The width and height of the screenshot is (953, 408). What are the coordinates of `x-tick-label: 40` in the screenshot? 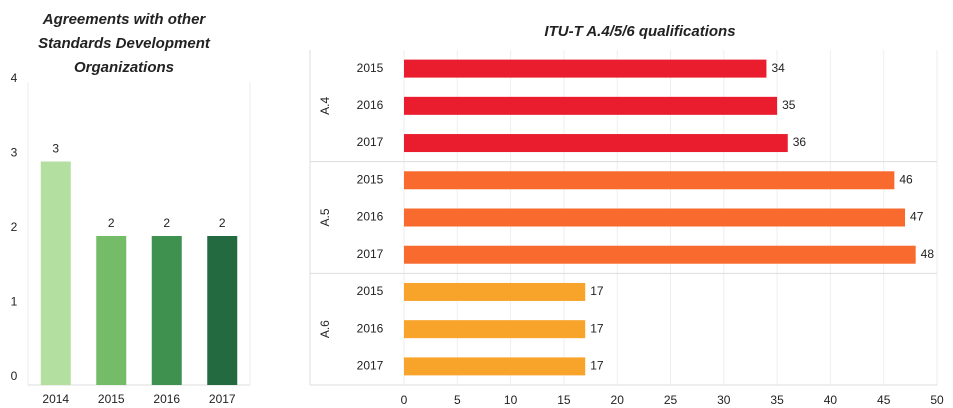 It's located at (831, 400).